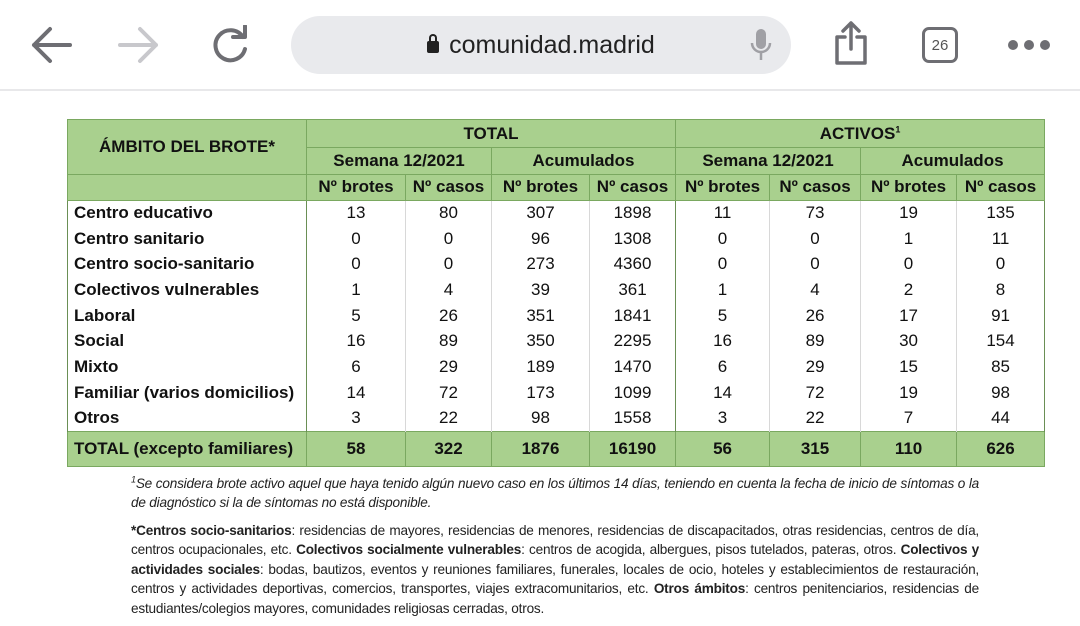  What do you see at coordinates (1001, 213) in the screenshot?
I see `cell-value: 135` at bounding box center [1001, 213].